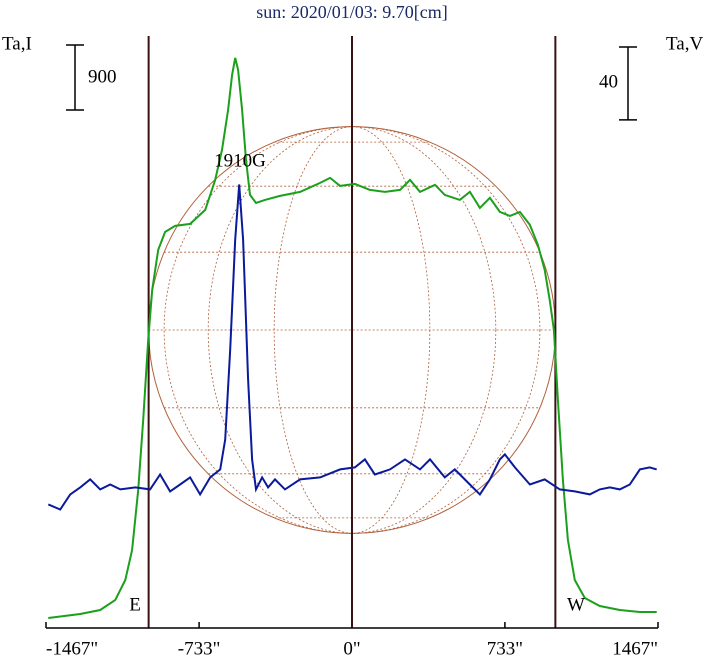  Describe the element at coordinates (505, 648) in the screenshot. I see `x-tick-label: 733"` at that location.